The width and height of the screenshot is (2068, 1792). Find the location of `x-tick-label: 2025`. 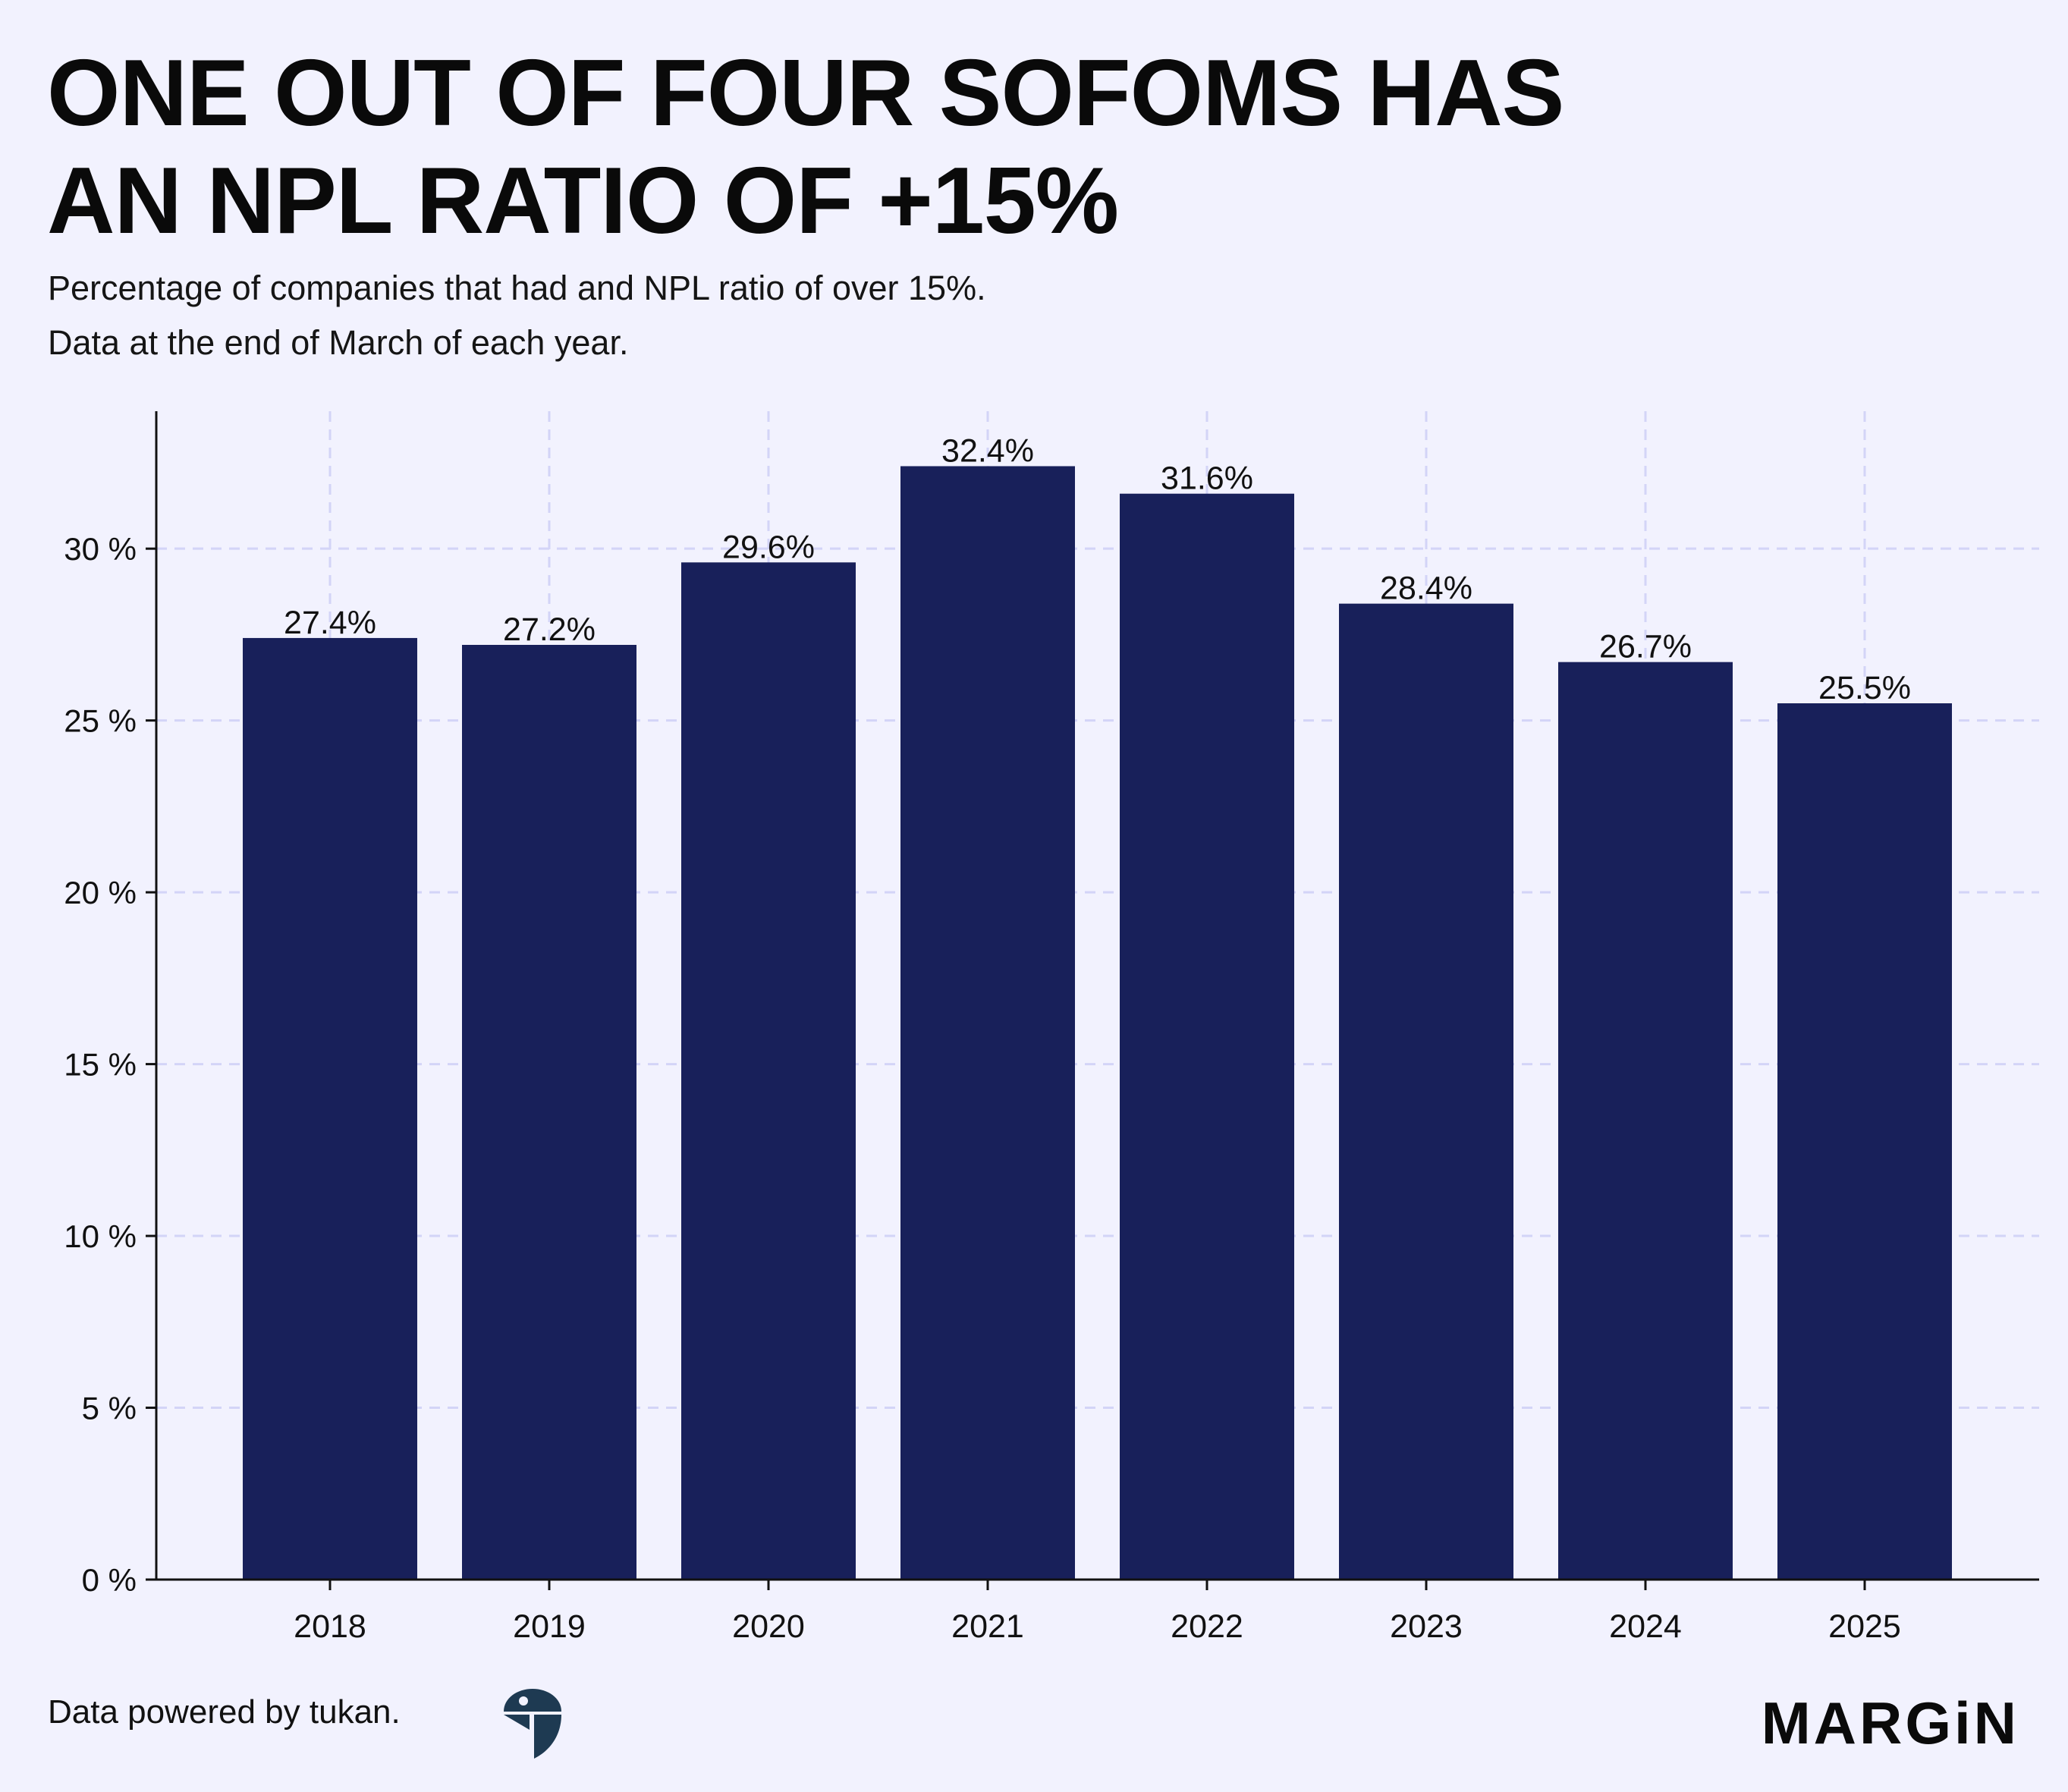

x-tick-label: 2025 is located at coordinates (1864, 1627).